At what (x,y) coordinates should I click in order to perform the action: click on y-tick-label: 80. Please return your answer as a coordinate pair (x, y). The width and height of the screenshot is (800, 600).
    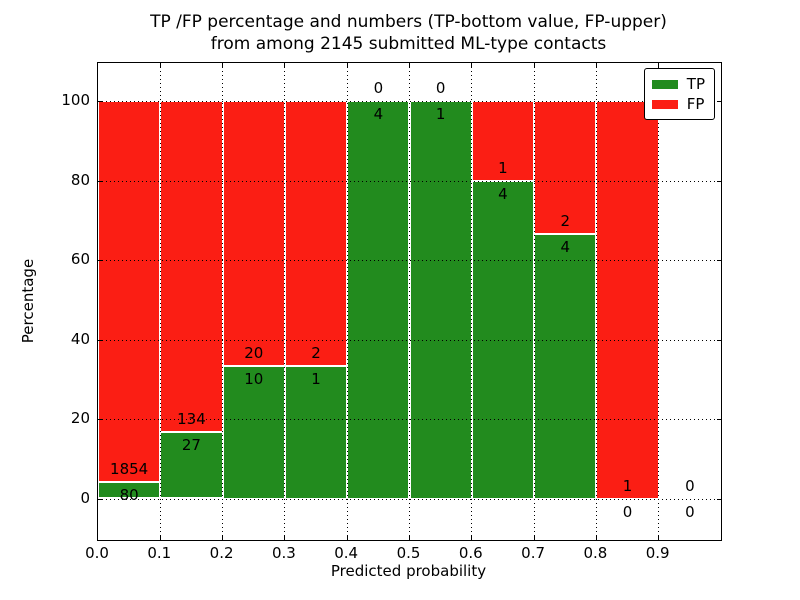
    Looking at the image, I should click on (80, 179).